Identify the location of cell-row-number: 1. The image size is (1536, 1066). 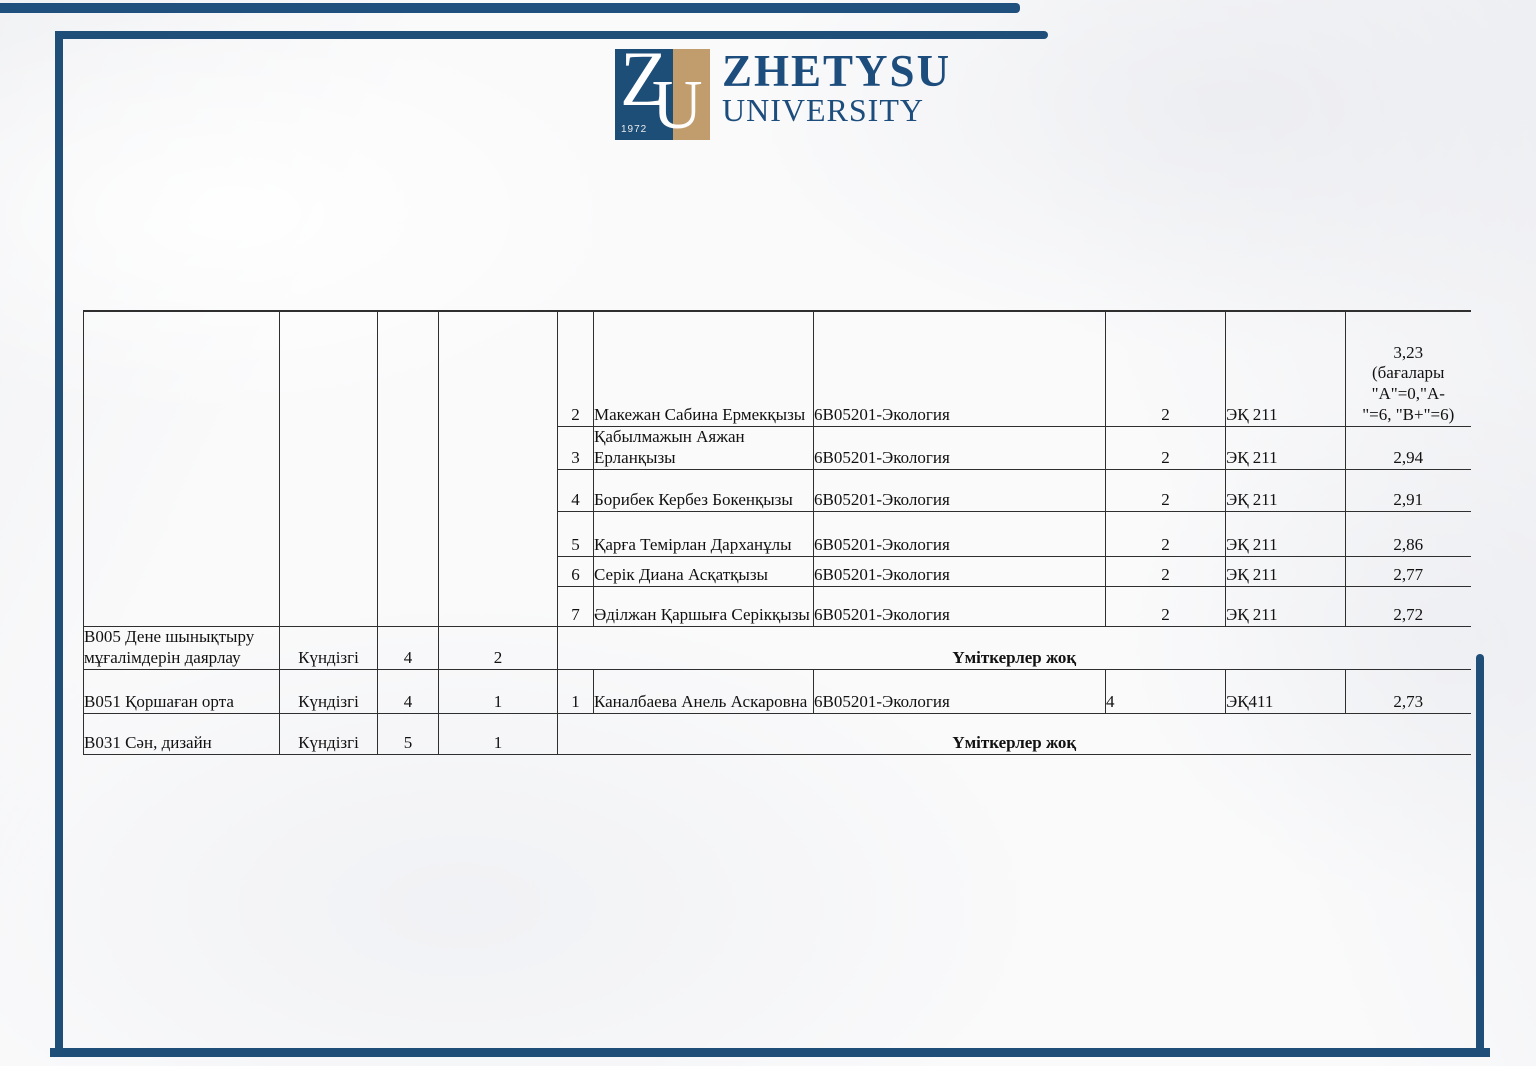
(575, 691).